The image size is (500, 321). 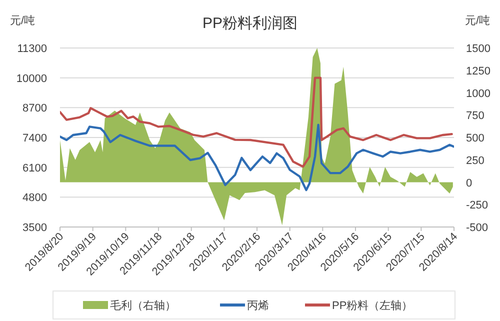 What do you see at coordinates (478, 49) in the screenshot?
I see `y2-tick-label: 1500` at bounding box center [478, 49].